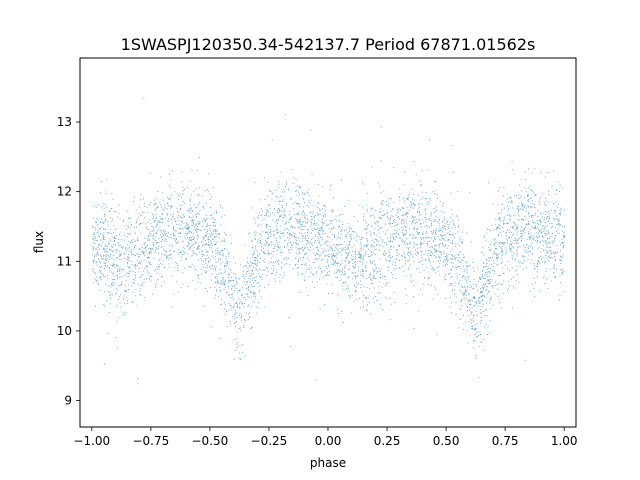 The height and width of the screenshot is (480, 640). I want to click on y-tick-label: 10, so click(64, 331).